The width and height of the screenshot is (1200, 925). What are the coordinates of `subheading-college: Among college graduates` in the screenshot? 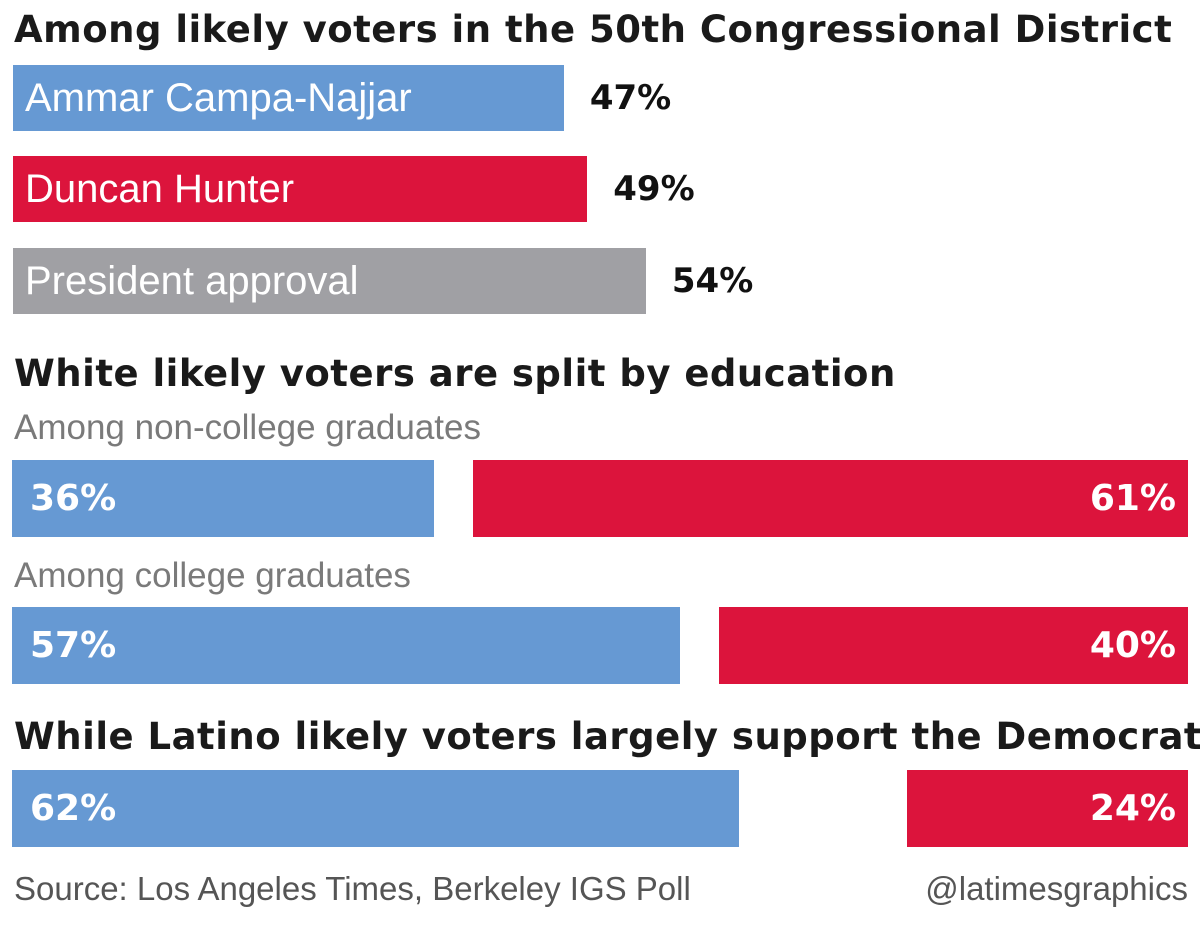 It's located at (212, 575).